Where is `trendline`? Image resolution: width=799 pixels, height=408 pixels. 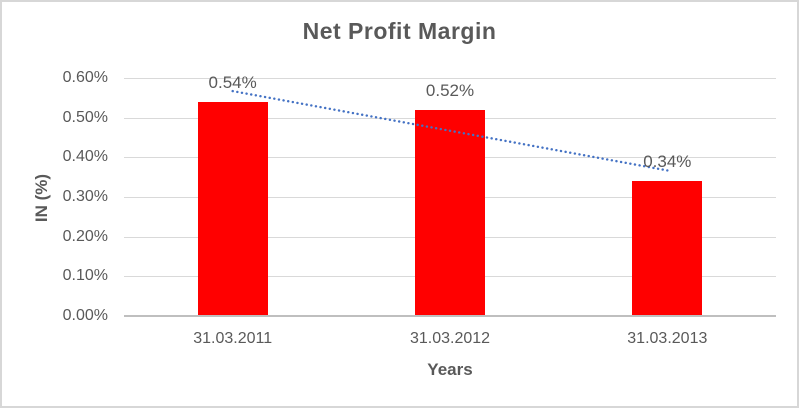
trendline is located at coordinates (450, 130).